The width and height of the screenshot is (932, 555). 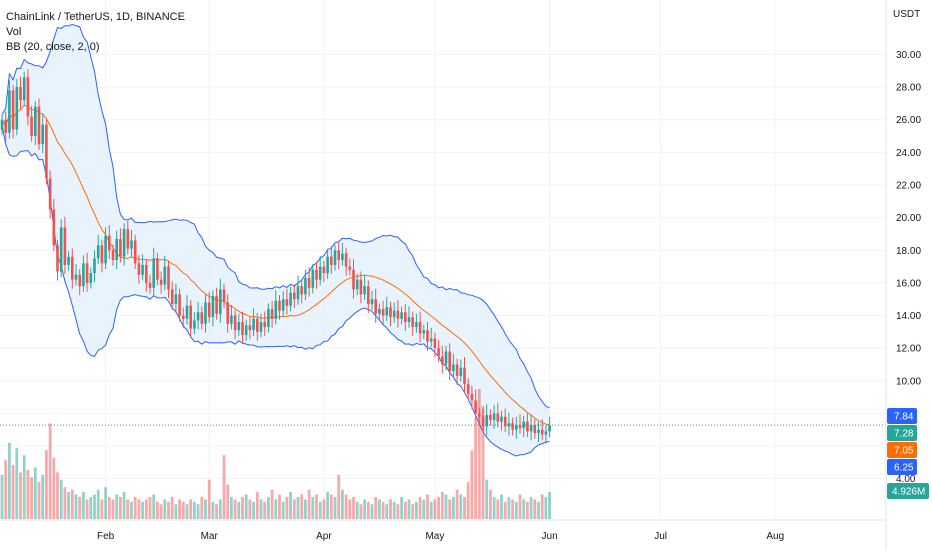 I want to click on volume-badge-bg, so click(x=908, y=491).